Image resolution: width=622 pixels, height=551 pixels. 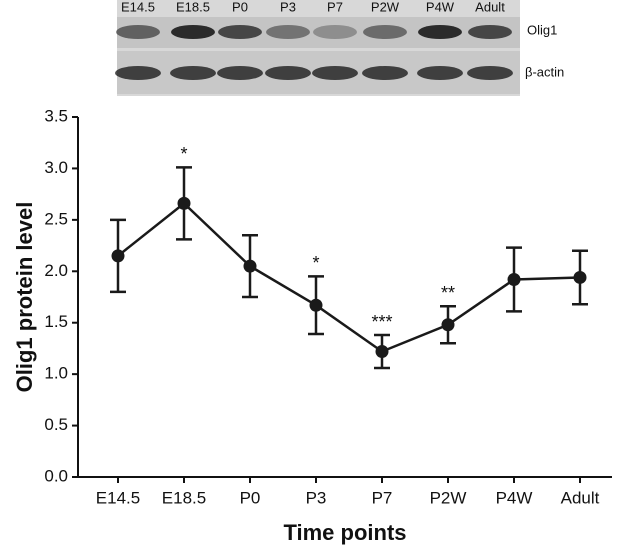 I want to click on blot-lane-label: P0, so click(x=240, y=7).